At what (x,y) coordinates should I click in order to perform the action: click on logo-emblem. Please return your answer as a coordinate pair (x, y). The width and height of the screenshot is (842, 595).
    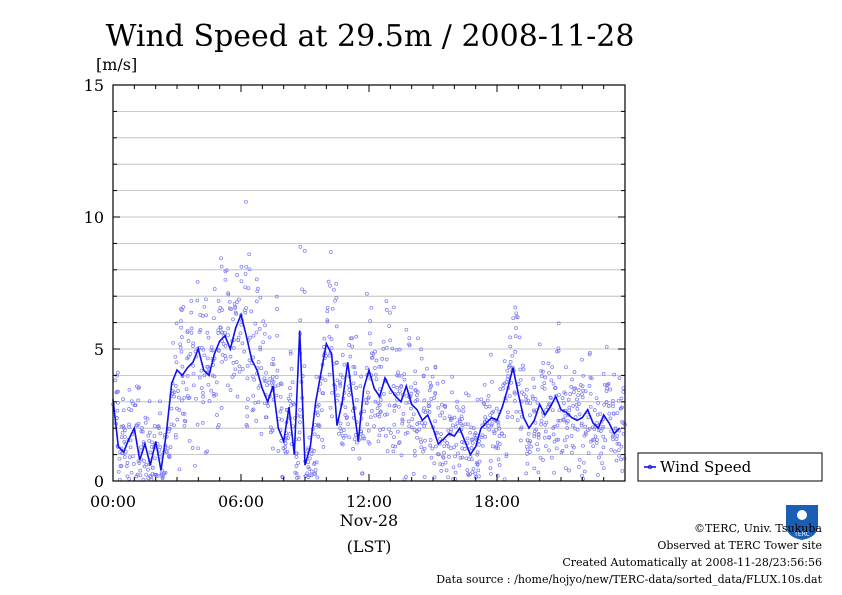
    Looking at the image, I should click on (802, 515).